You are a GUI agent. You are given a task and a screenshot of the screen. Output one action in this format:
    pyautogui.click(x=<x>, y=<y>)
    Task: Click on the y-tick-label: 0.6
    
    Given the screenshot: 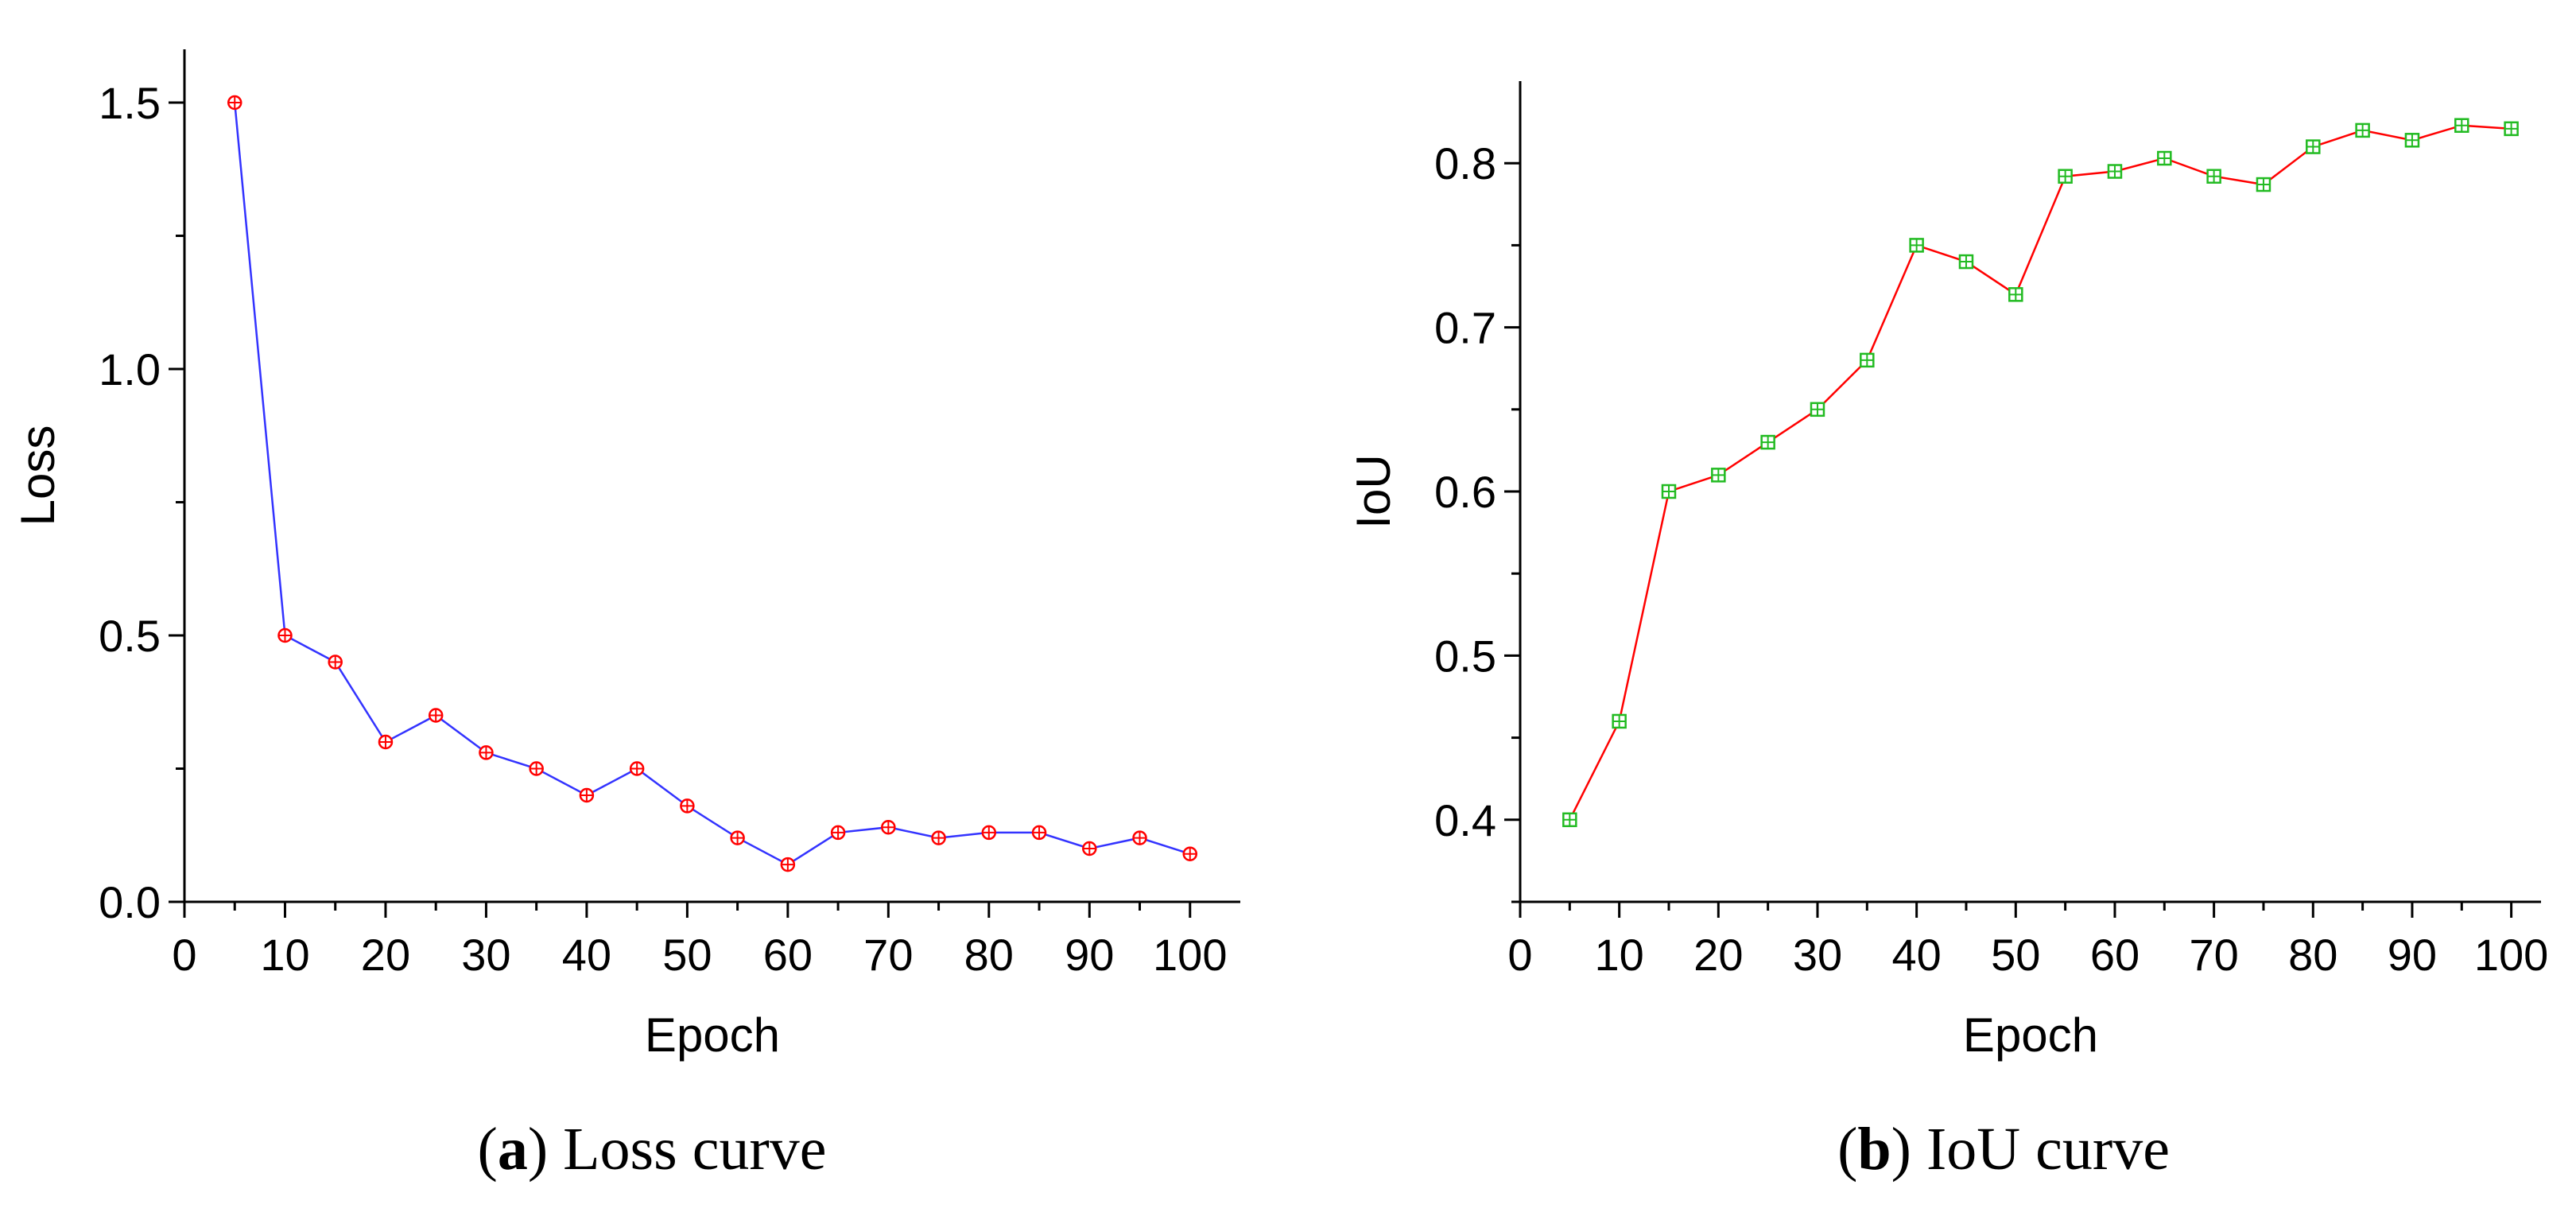 What is the action you would take?
    pyautogui.click(x=1465, y=492)
    